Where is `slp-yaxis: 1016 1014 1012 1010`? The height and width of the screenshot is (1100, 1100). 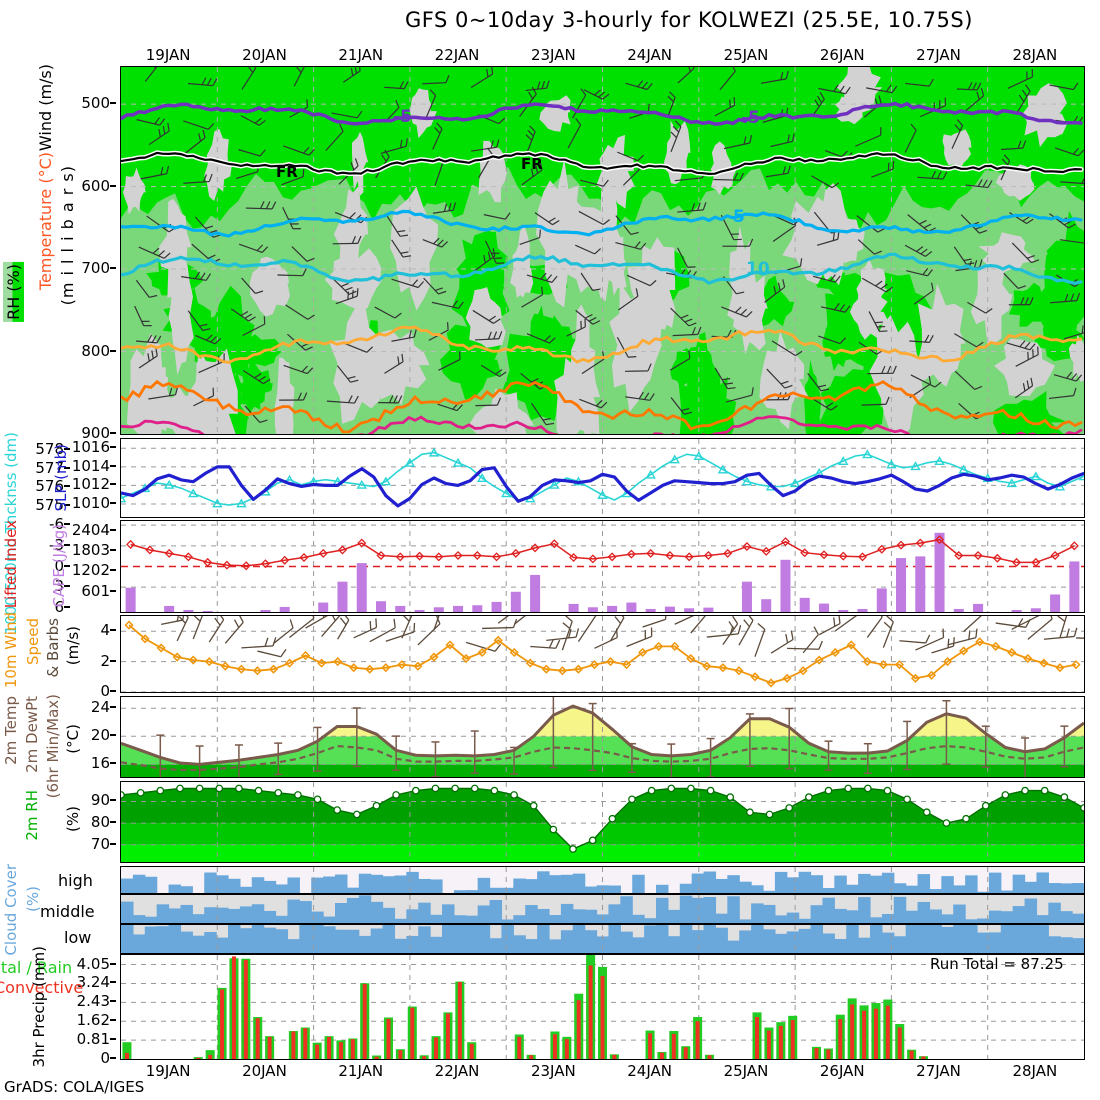
slp-yaxis: 1016 1014 1012 1010 is located at coordinates (94, 478).